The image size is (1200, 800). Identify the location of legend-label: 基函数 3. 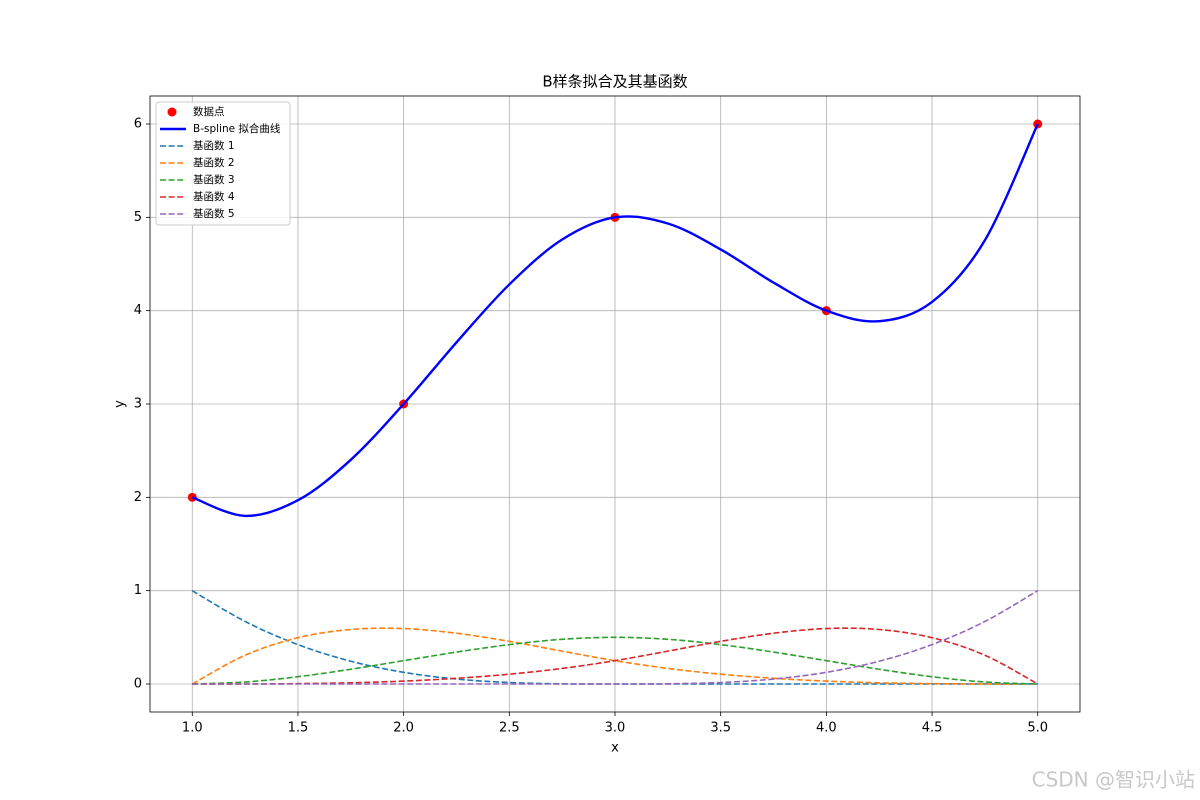
(214, 179).